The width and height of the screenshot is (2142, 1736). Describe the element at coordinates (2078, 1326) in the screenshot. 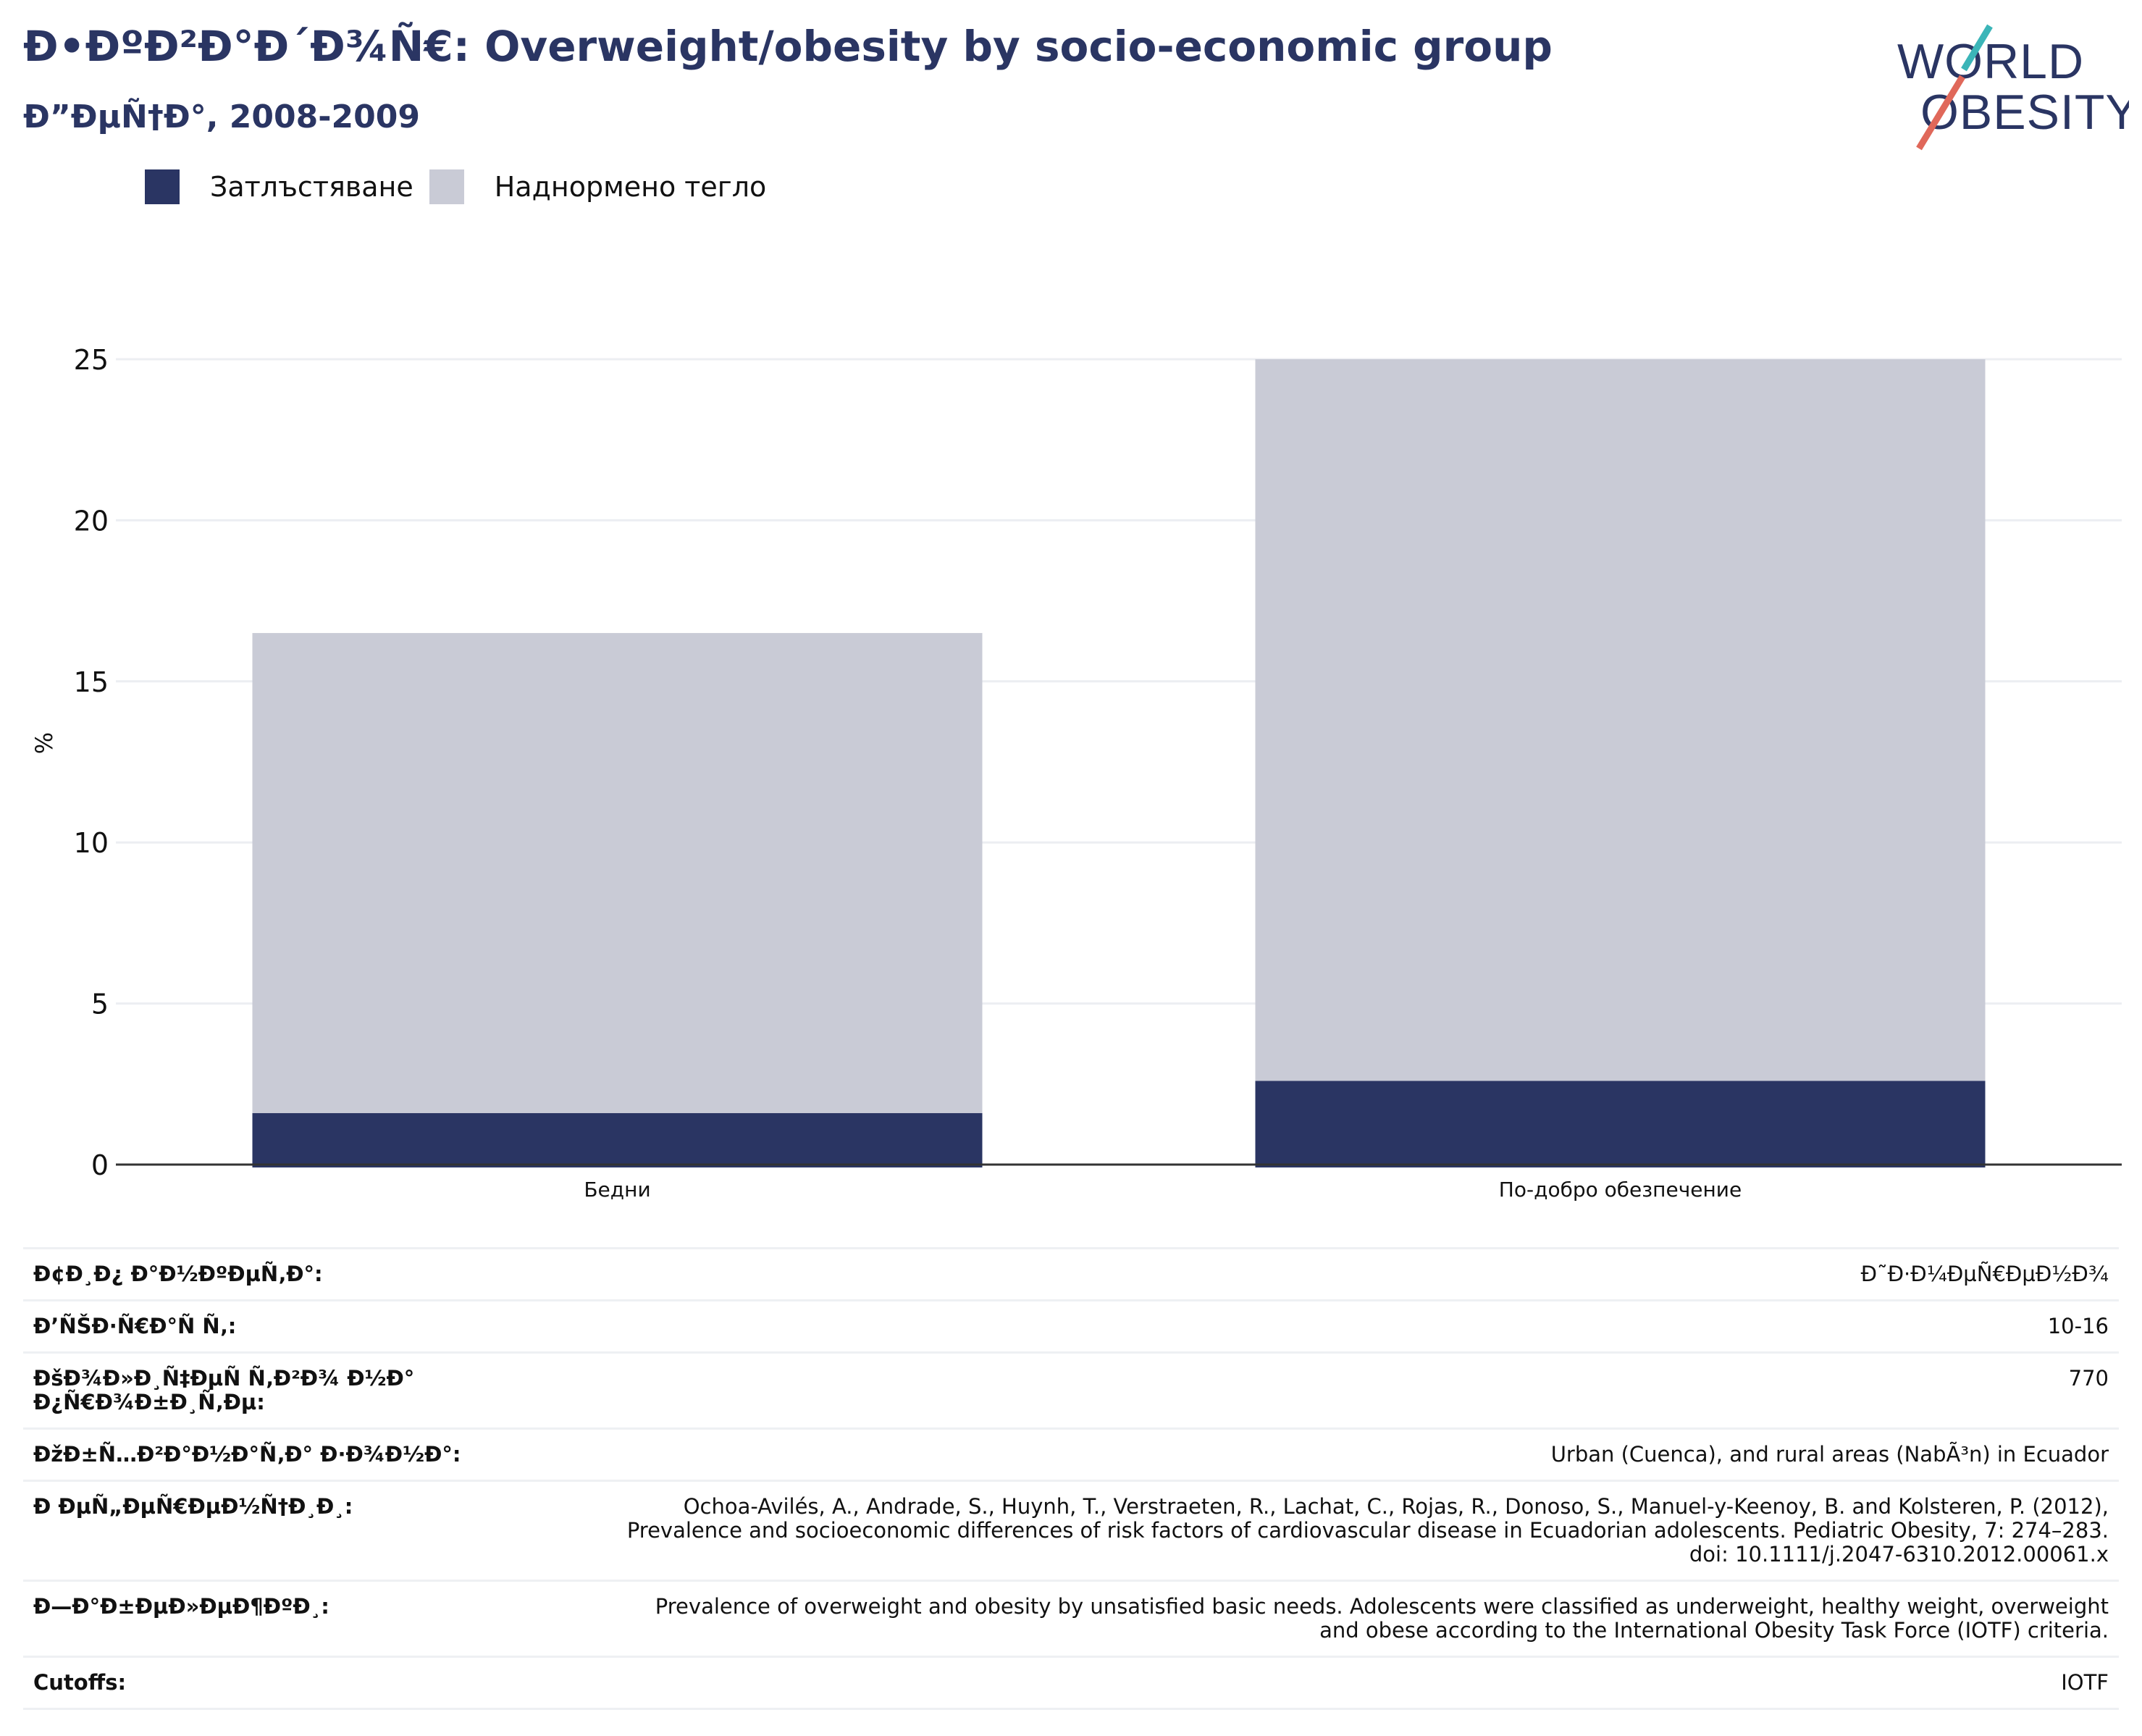

I see `info-value: 10-16` at that location.